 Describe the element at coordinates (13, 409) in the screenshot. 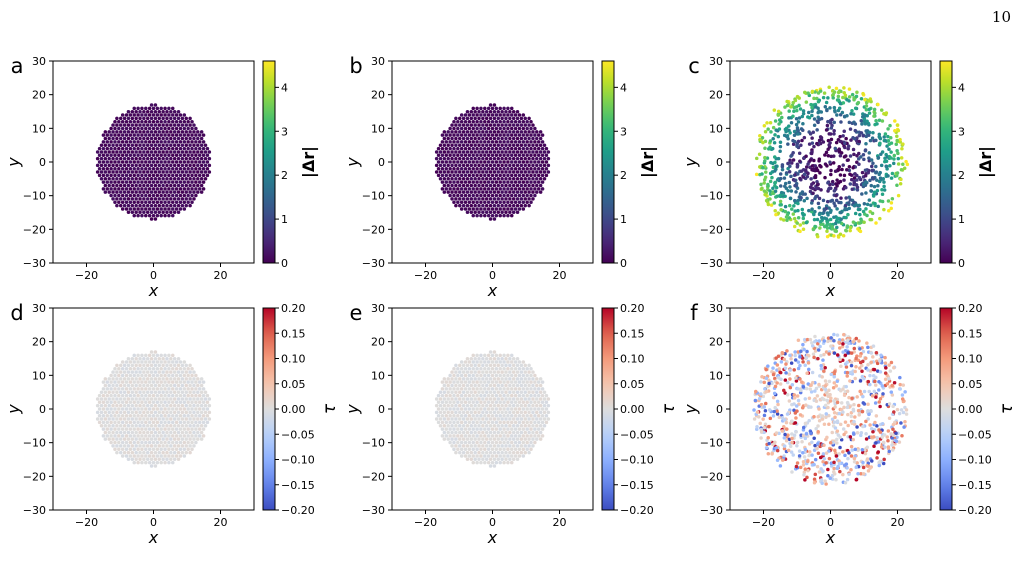

I see `y-axis-label: y` at that location.